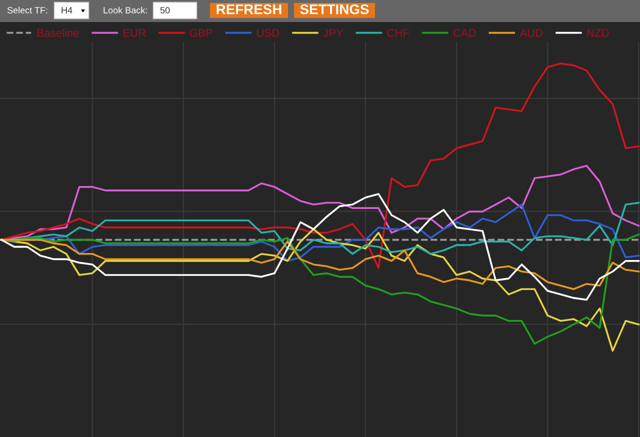 Image resolution: width=640 pixels, height=437 pixels. What do you see at coordinates (464, 32) in the screenshot?
I see `legend-label: CAD` at bounding box center [464, 32].